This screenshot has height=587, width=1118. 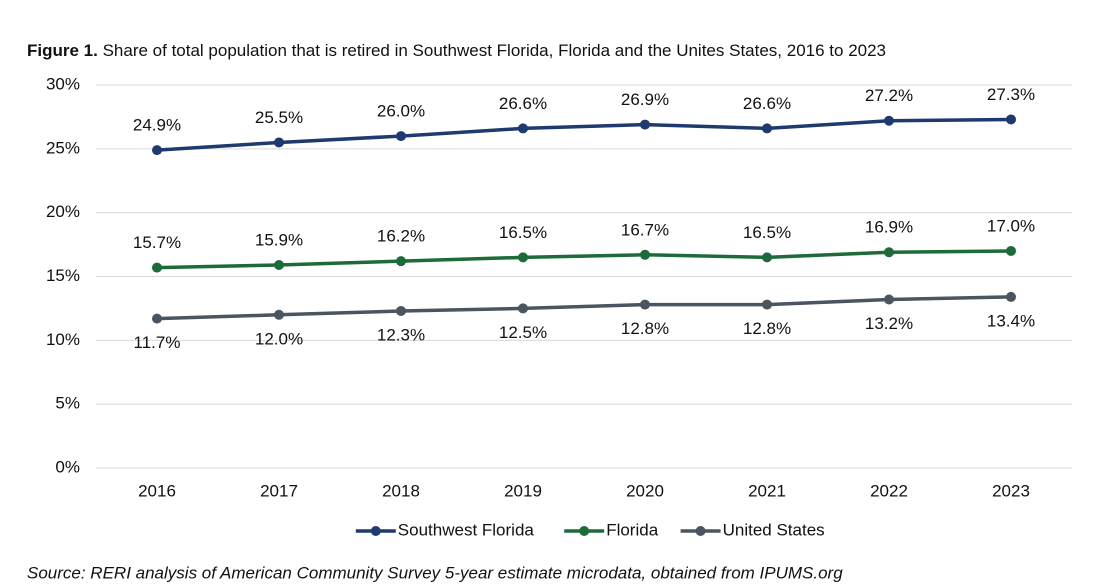 I want to click on legend-label: United States, so click(x=774, y=529).